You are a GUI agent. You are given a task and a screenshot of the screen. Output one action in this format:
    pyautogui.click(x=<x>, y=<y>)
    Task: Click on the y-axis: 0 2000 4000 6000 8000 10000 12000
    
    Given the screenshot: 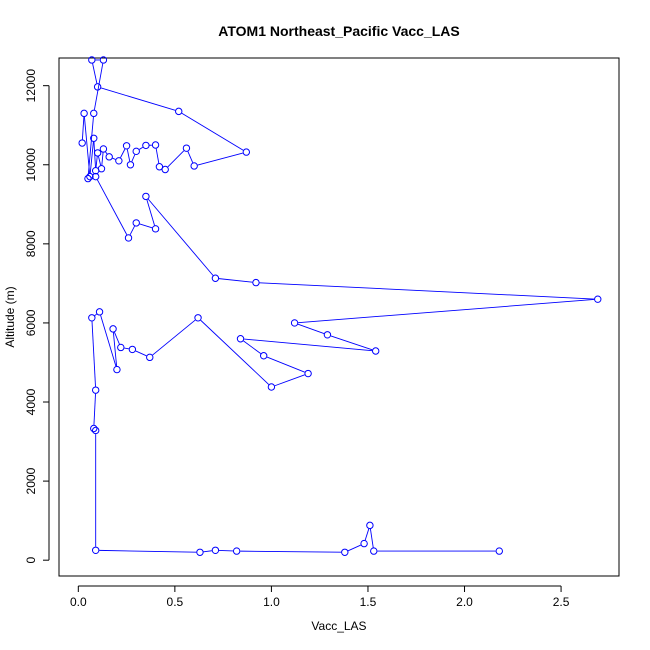 What is the action you would take?
    pyautogui.click(x=37, y=316)
    